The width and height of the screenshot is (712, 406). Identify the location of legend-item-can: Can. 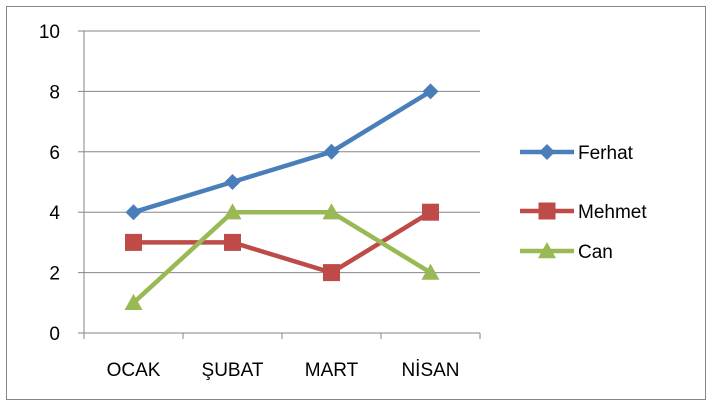
(566, 252).